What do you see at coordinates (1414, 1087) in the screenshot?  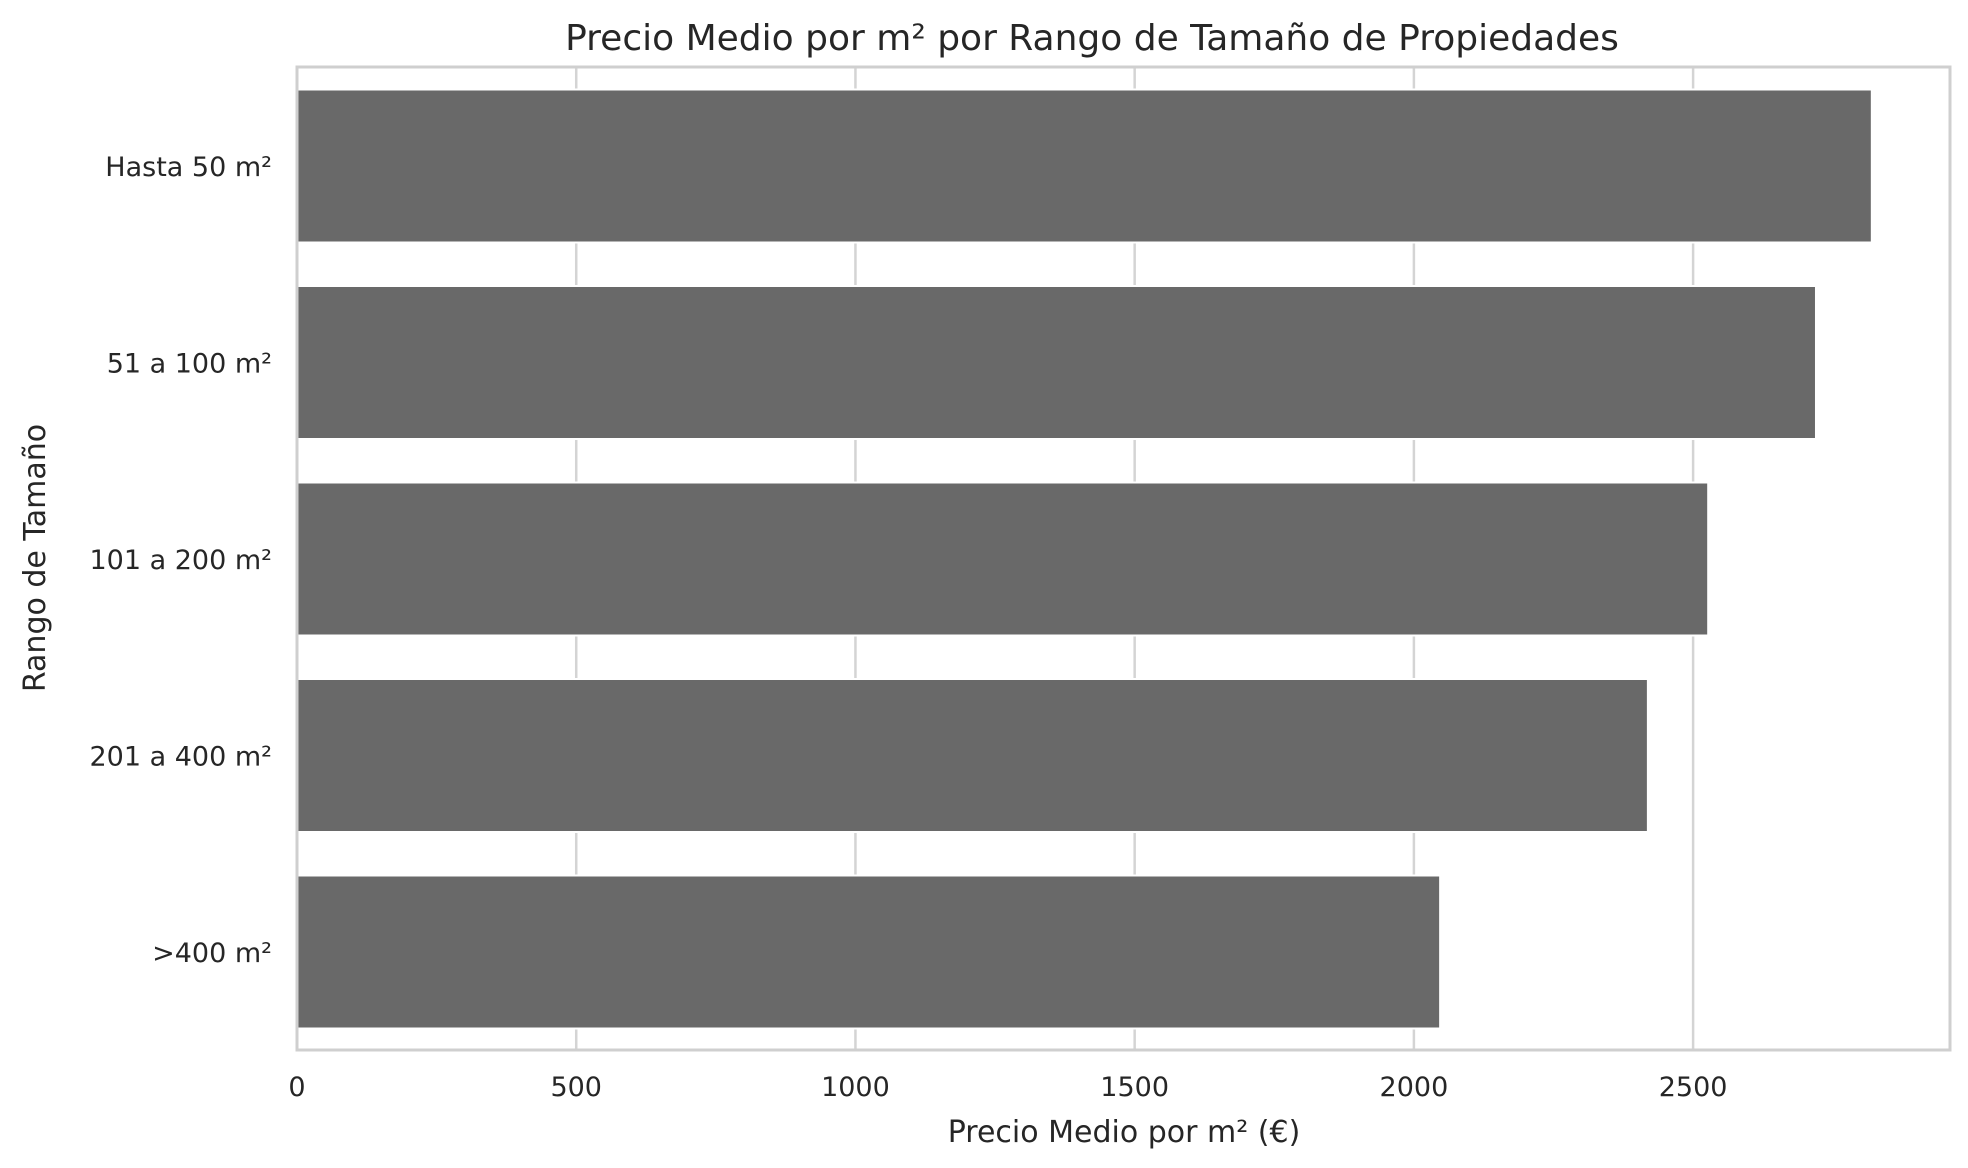 I see `x-tick-label: 2000` at bounding box center [1414, 1087].